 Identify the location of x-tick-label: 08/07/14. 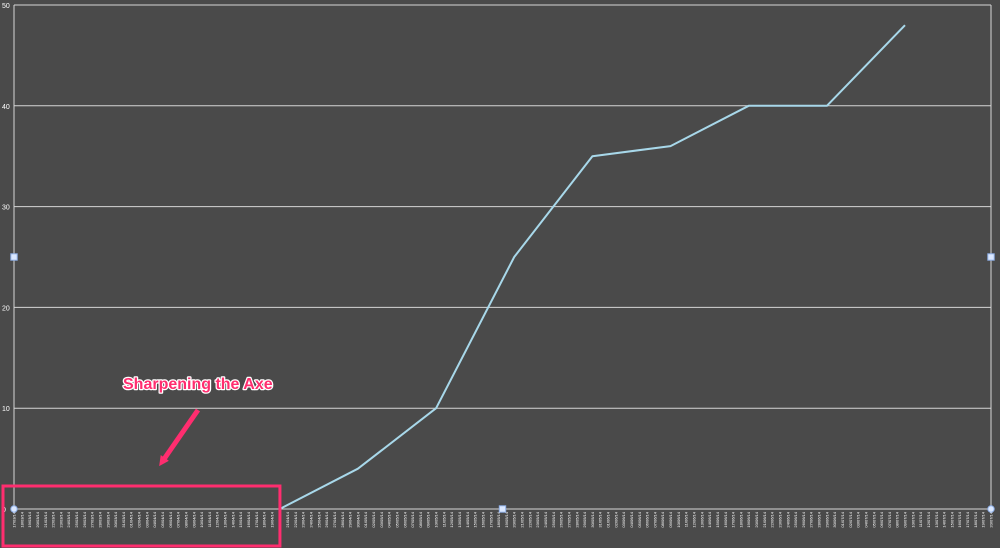
(897, 519).